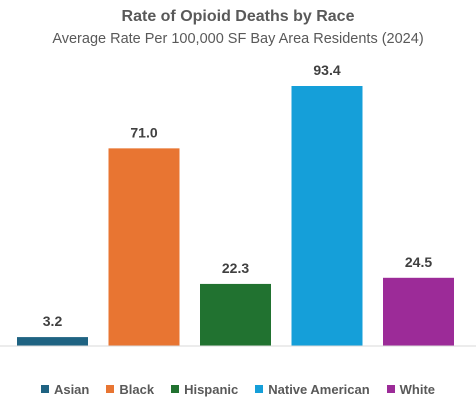  I want to click on legend-item-hispanic: Hispanic, so click(204, 389).